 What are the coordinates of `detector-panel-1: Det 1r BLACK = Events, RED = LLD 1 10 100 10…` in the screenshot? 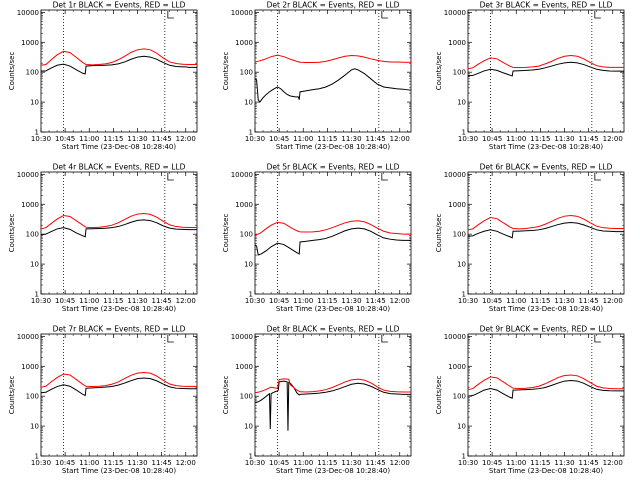 It's located at (103, 76).